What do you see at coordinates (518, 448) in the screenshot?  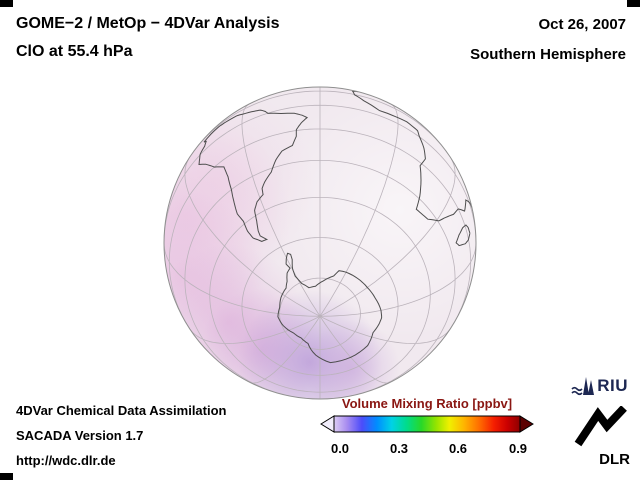 I see `tick-label: 0.9` at bounding box center [518, 448].